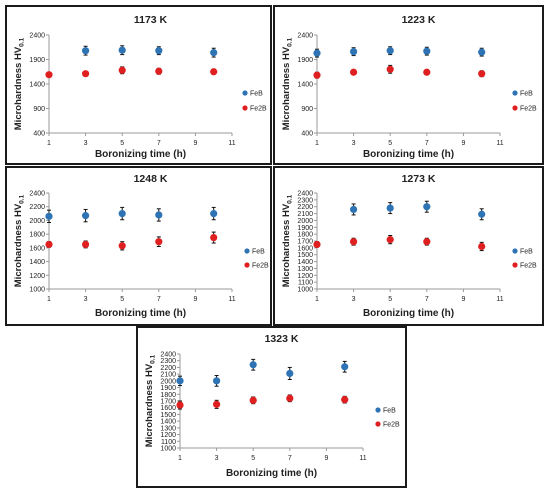  I want to click on legend-label: Fe2B, so click(260, 266).